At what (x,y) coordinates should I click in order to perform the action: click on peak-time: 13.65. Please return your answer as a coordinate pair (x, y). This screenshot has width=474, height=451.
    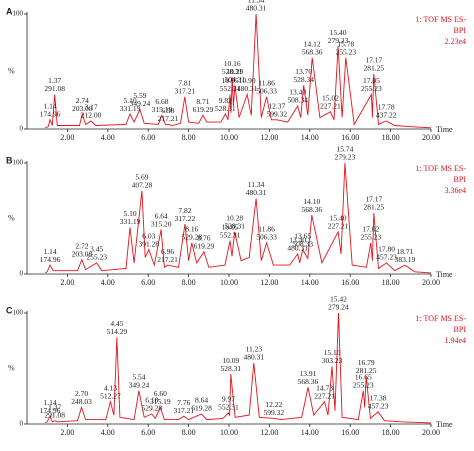
    Looking at the image, I should click on (302, 235).